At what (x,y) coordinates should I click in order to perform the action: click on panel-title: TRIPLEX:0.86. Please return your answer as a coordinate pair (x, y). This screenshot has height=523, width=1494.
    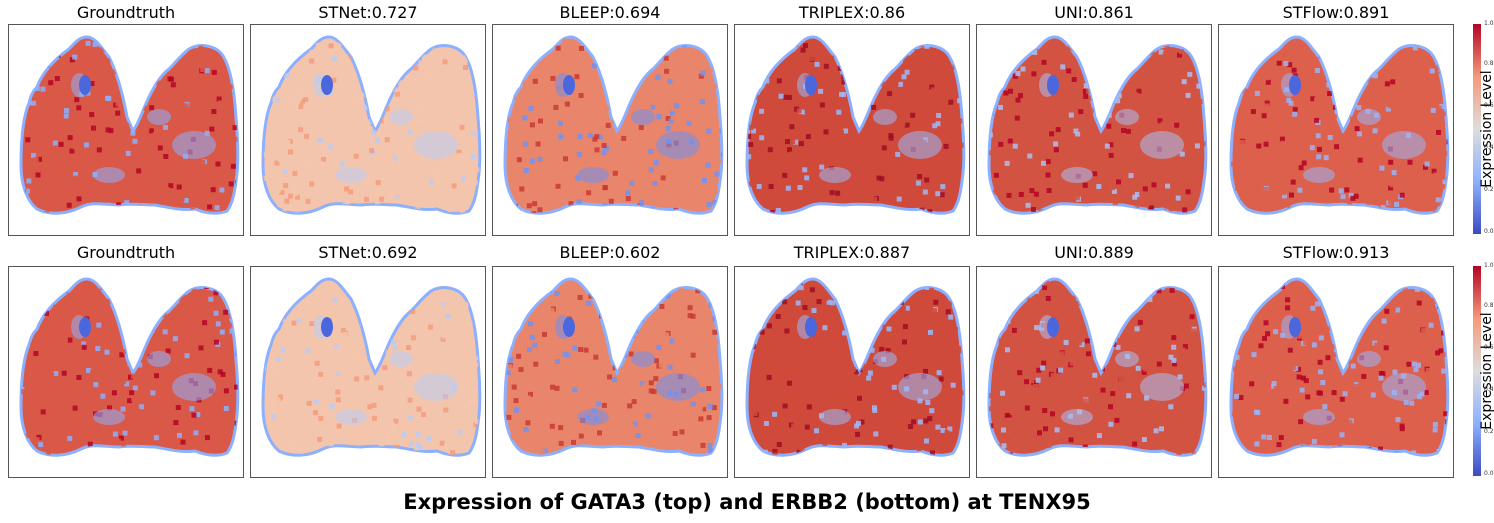
    Looking at the image, I should click on (852, 12).